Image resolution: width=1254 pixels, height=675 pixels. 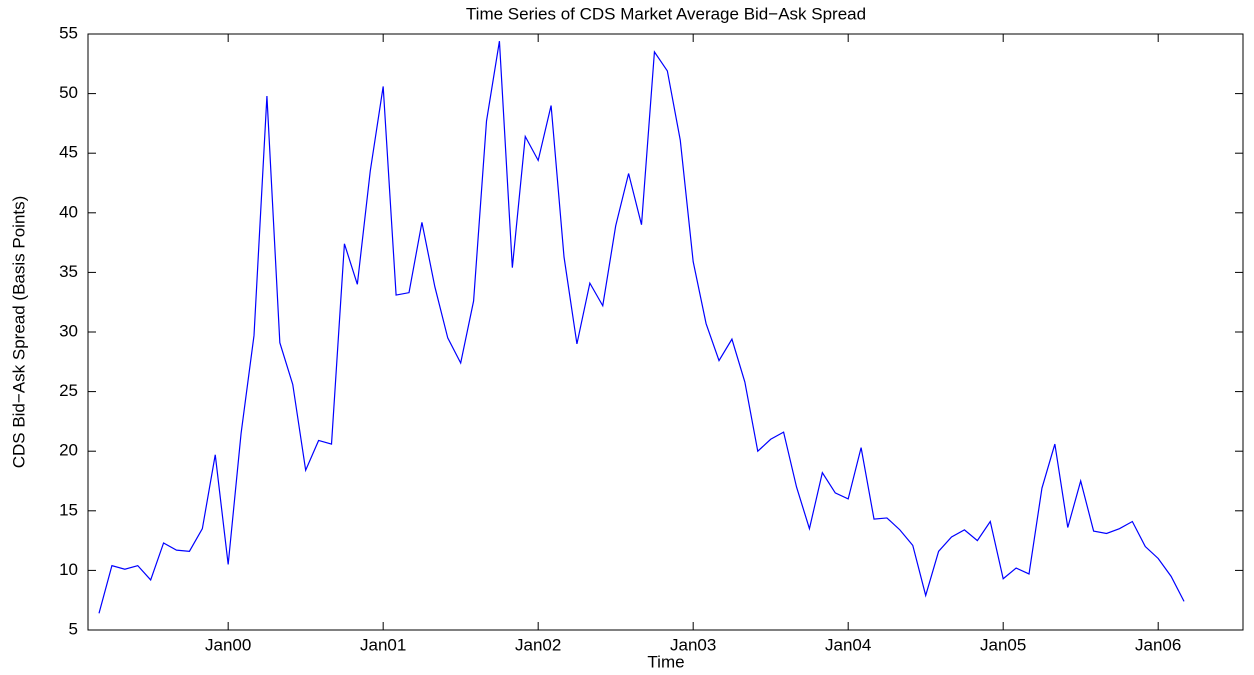 I want to click on x-tick-label: Jan06, so click(x=1158, y=644).